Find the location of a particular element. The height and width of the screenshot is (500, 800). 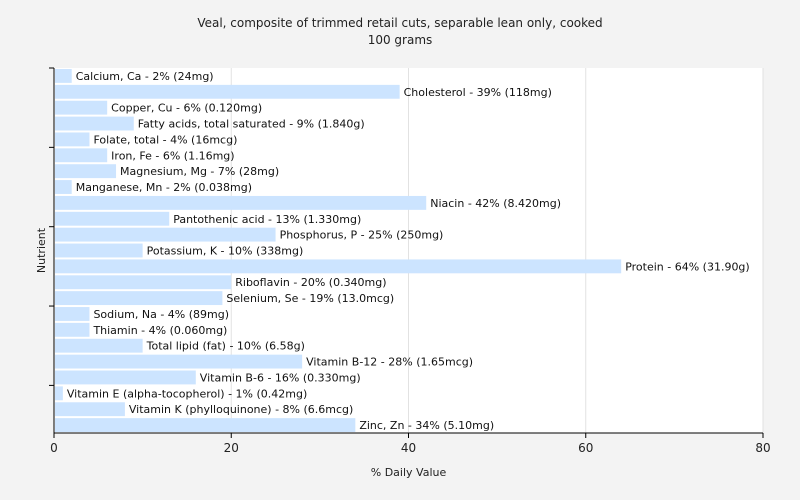

bar-label: Niacin - 42% (8.420mg) is located at coordinates (495, 203).